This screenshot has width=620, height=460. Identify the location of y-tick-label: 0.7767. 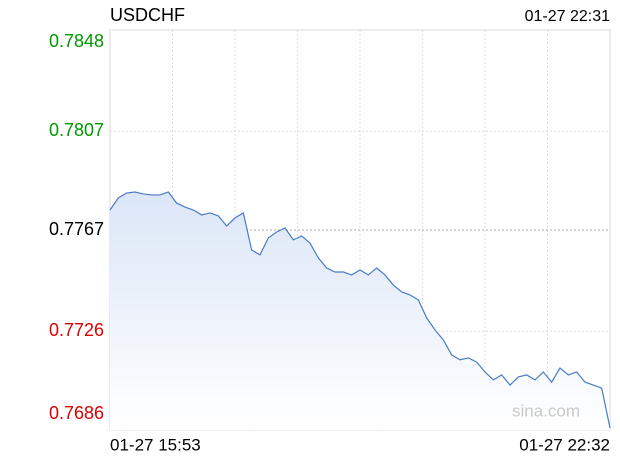
(76, 229).